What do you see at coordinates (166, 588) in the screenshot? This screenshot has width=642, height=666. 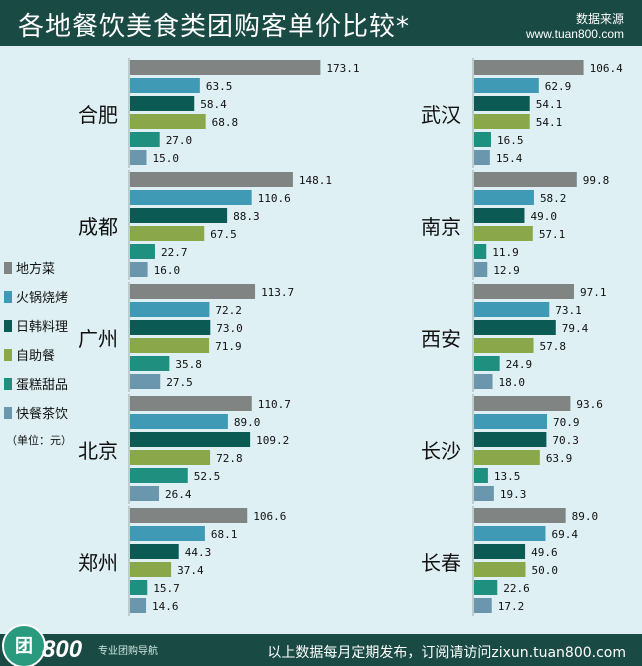 I see `data-label: 15.7` at bounding box center [166, 588].